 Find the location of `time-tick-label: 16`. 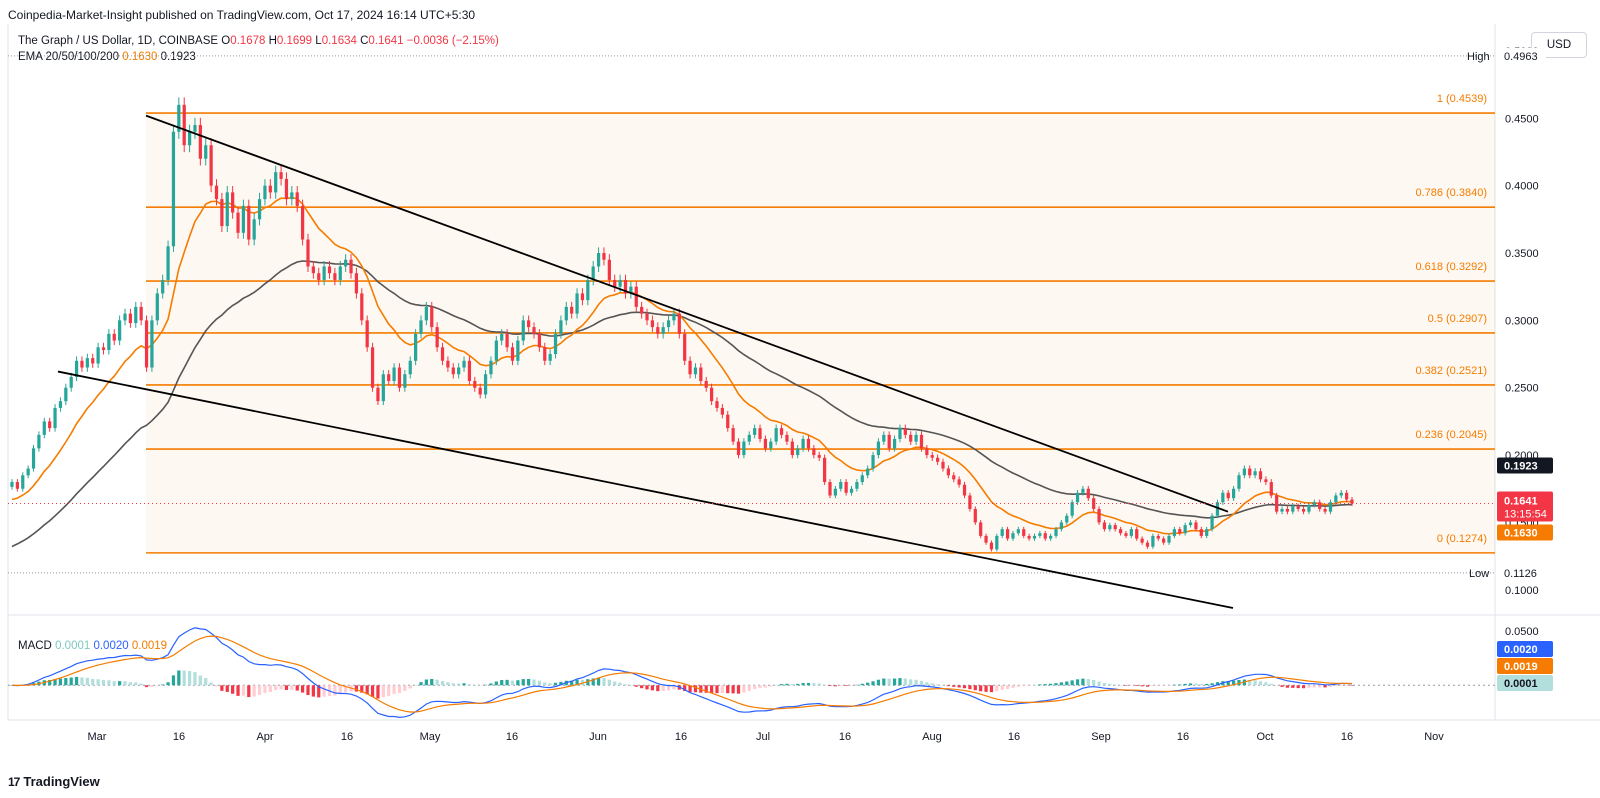

time-tick-label: 16 is located at coordinates (1014, 737).